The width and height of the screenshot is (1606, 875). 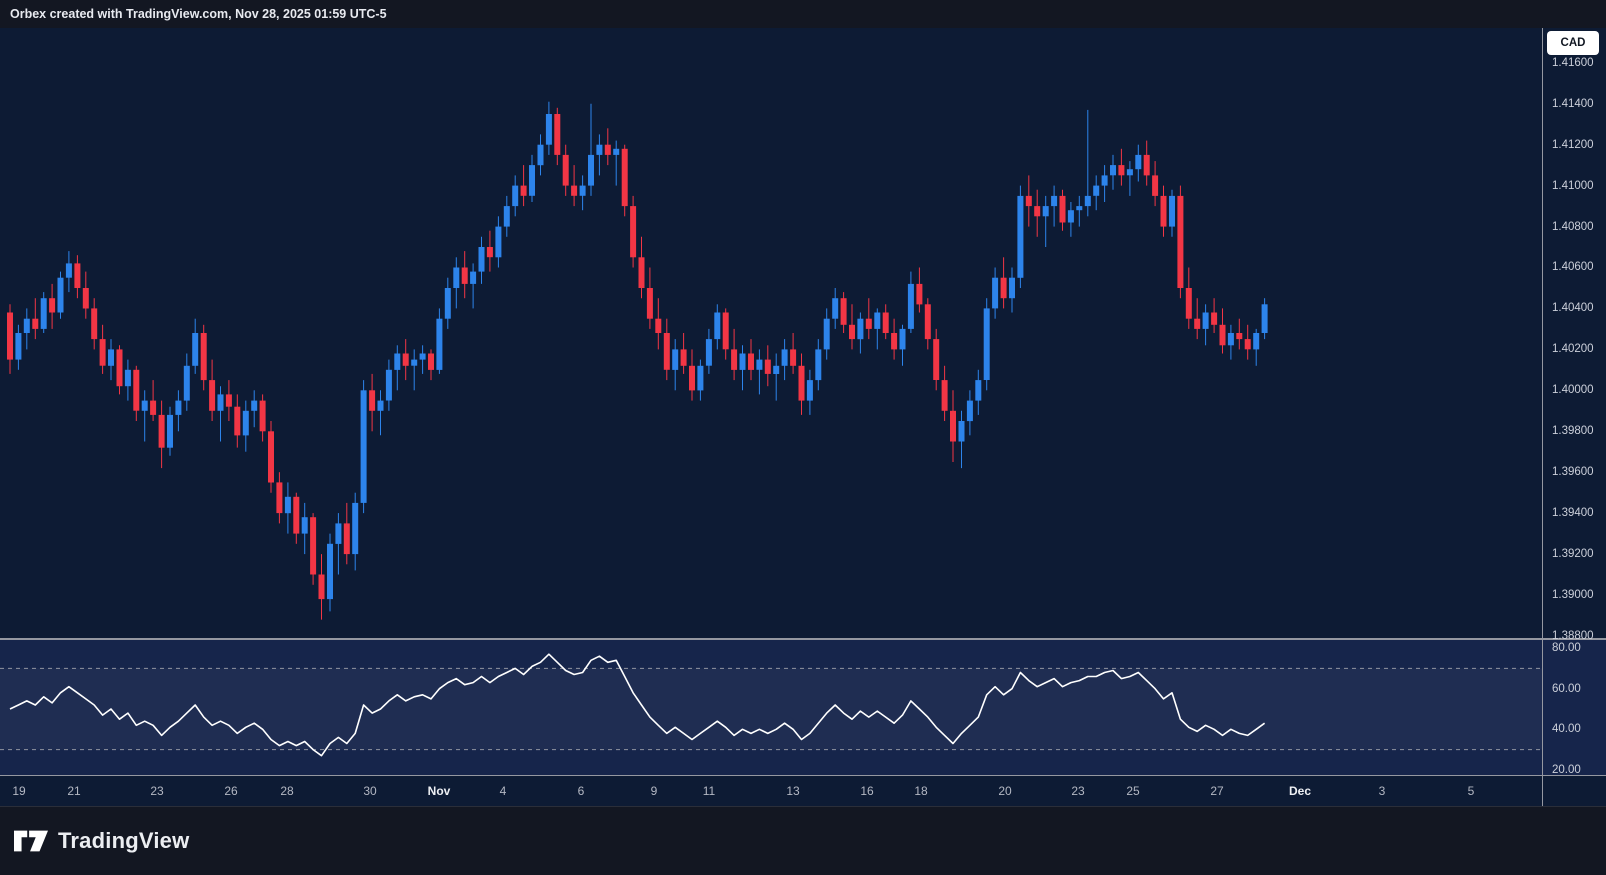 I want to click on rsi-indicator-chart, so click(x=771, y=707).